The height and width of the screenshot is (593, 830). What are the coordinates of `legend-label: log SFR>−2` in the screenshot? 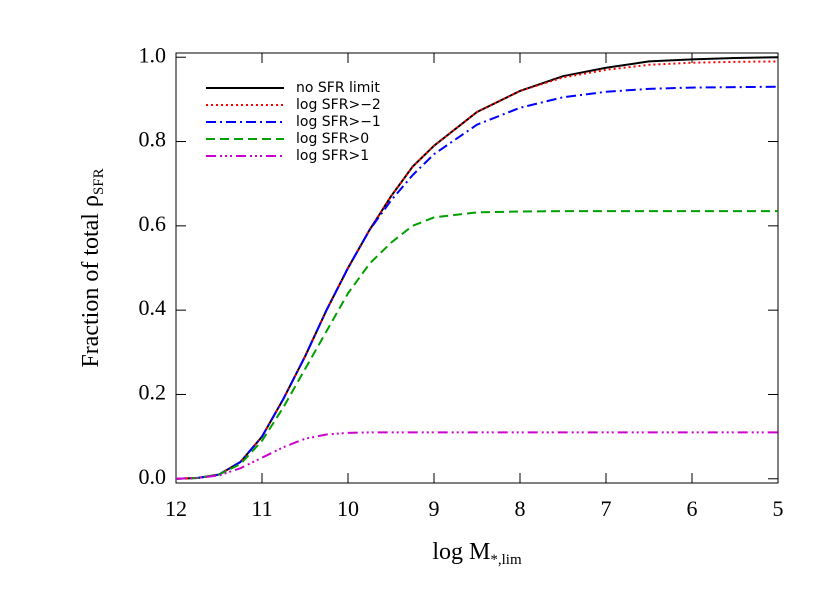 It's located at (338, 105).